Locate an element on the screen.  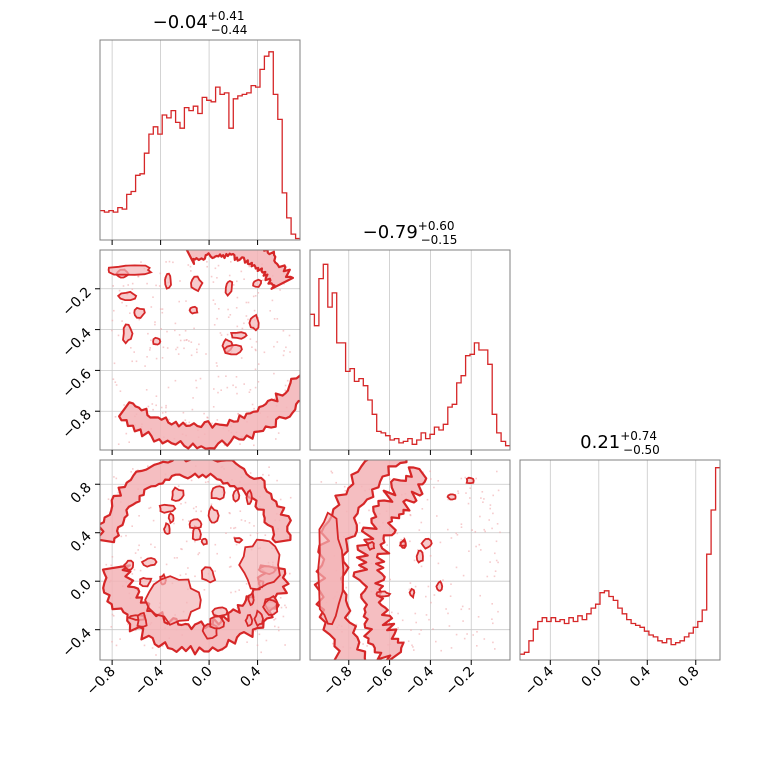
panel-title: −0.79+0.60 −0.15 is located at coordinates (410, 233).